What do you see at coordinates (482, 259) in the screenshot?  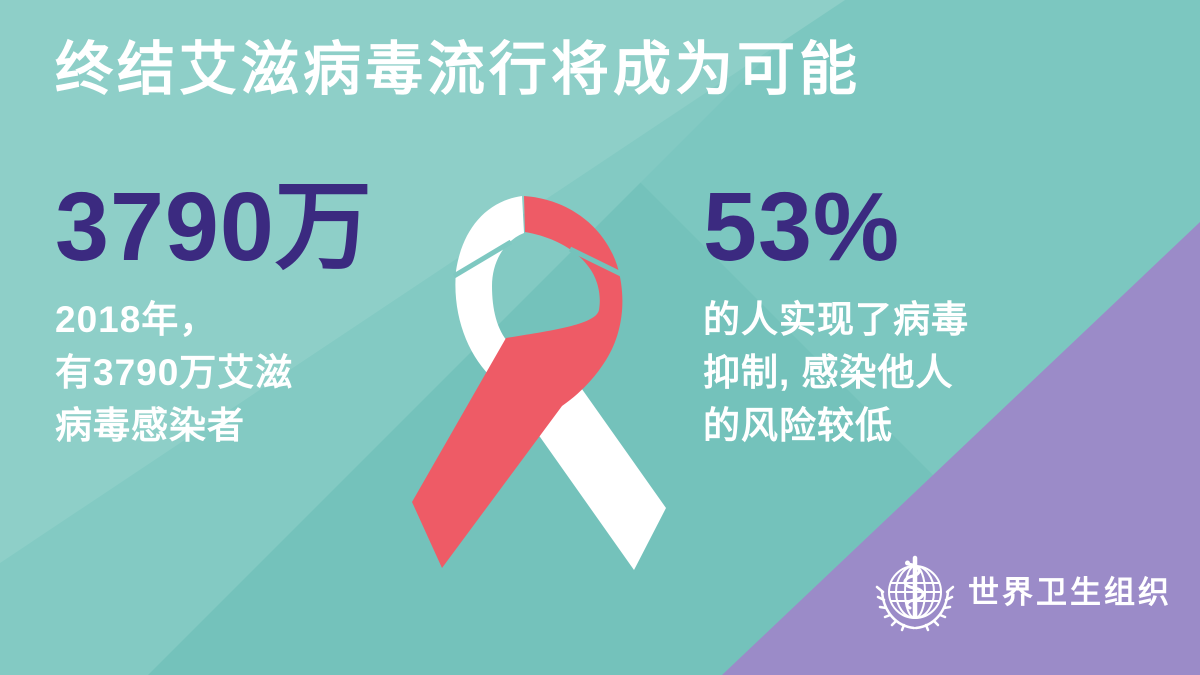 I see `ribbon-left-slit` at bounding box center [482, 259].